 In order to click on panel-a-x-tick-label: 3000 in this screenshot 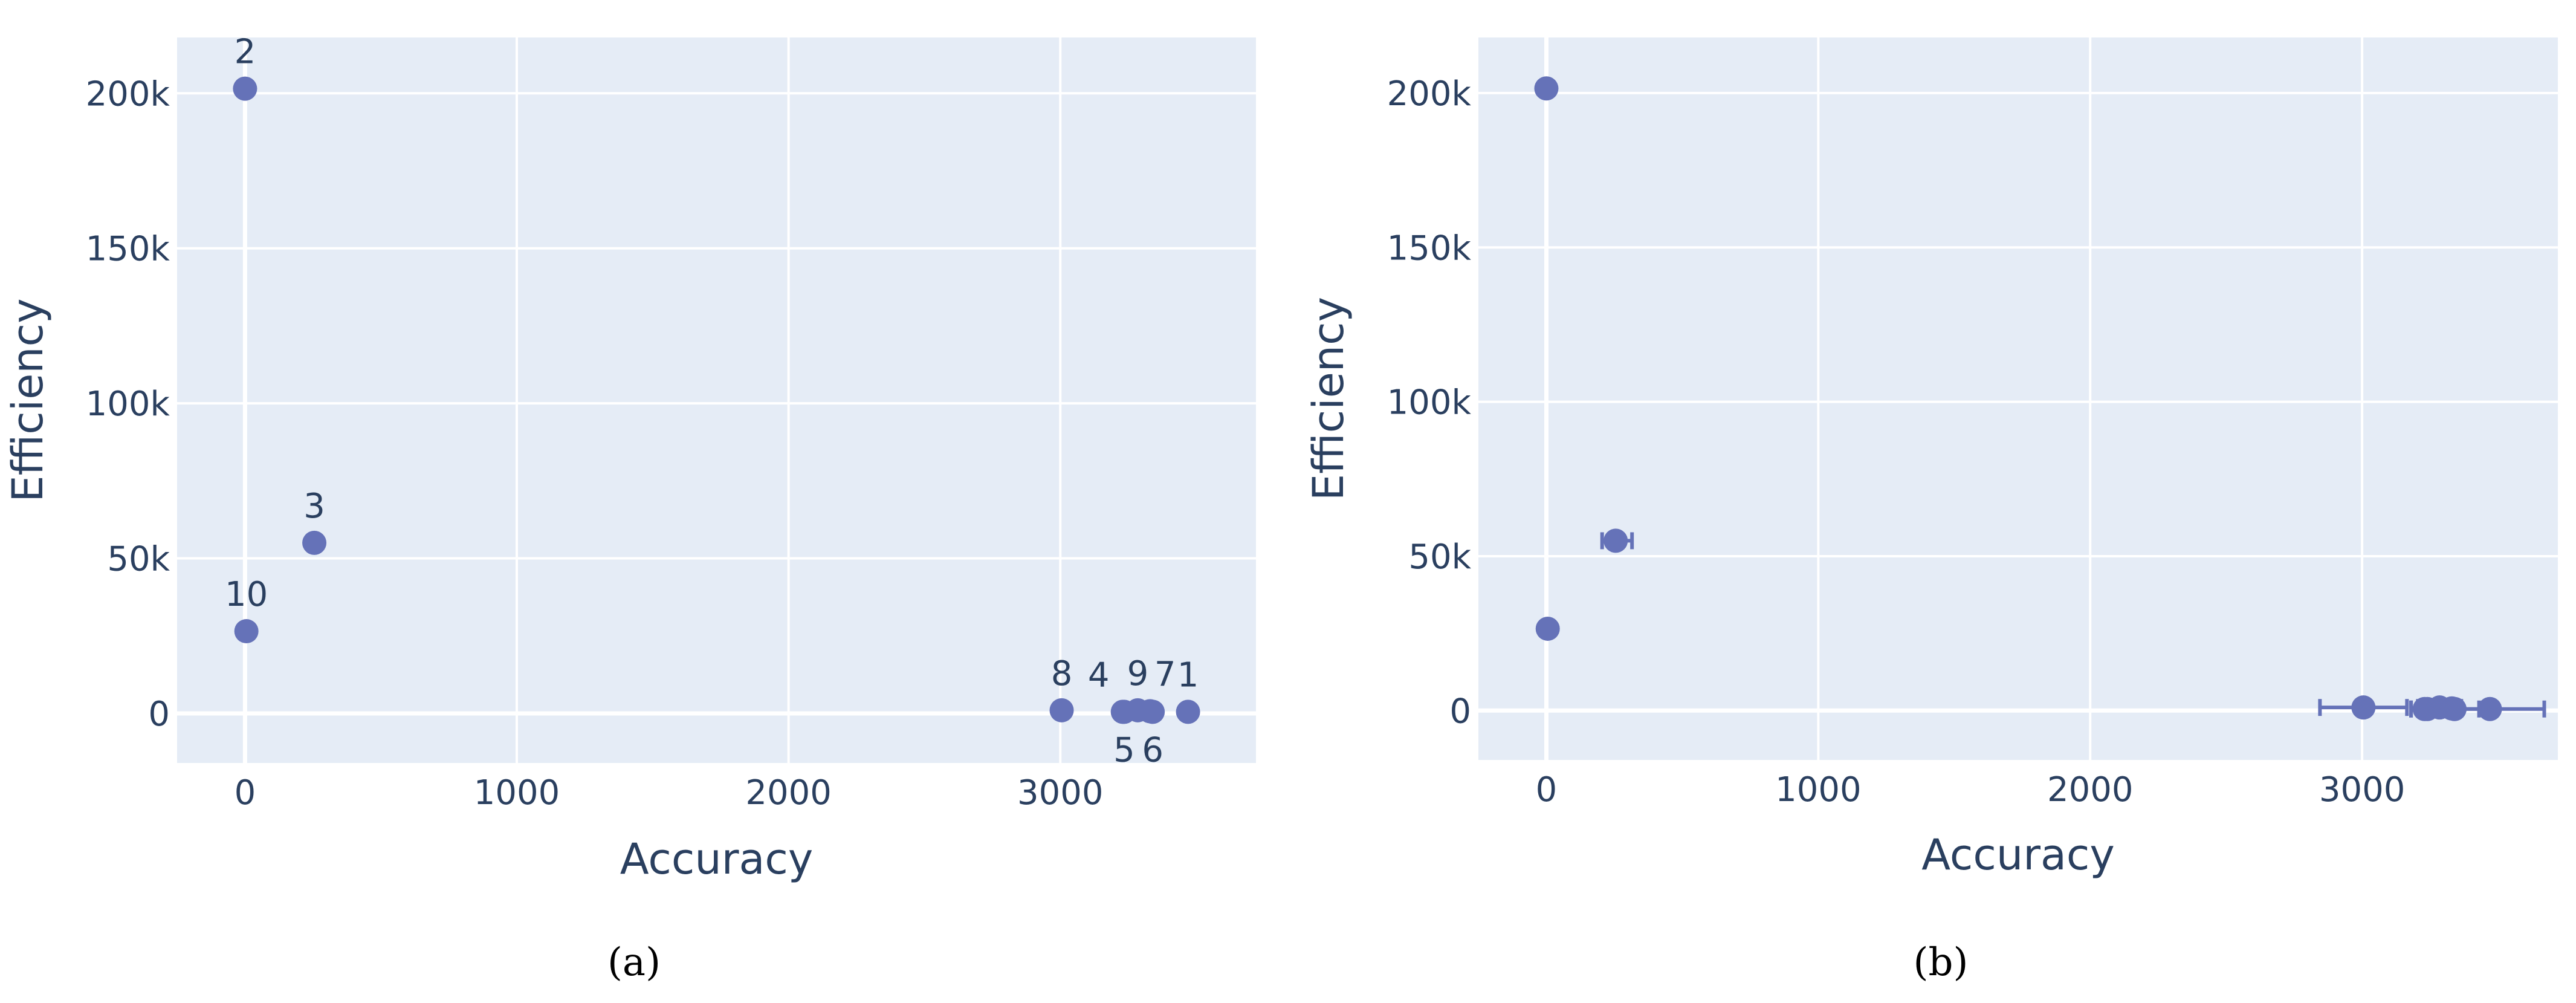, I will do `click(1060, 793)`.